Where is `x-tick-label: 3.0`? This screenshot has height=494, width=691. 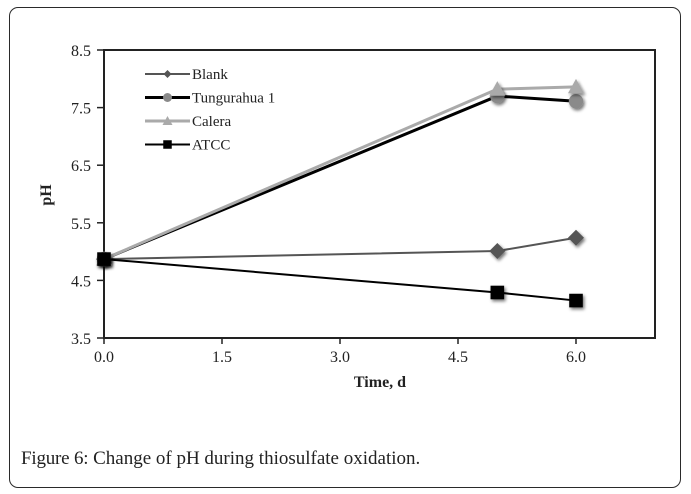 x-tick-label: 3.0 is located at coordinates (340, 357).